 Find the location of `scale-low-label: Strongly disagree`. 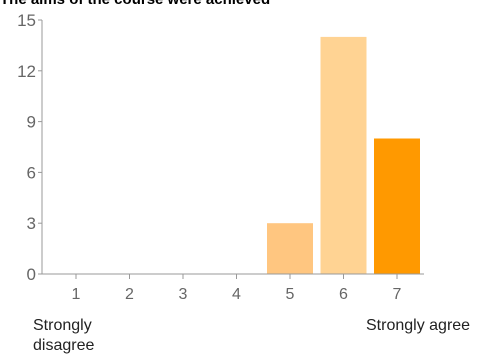

scale-low-label: Strongly disagree is located at coordinates (64, 335).